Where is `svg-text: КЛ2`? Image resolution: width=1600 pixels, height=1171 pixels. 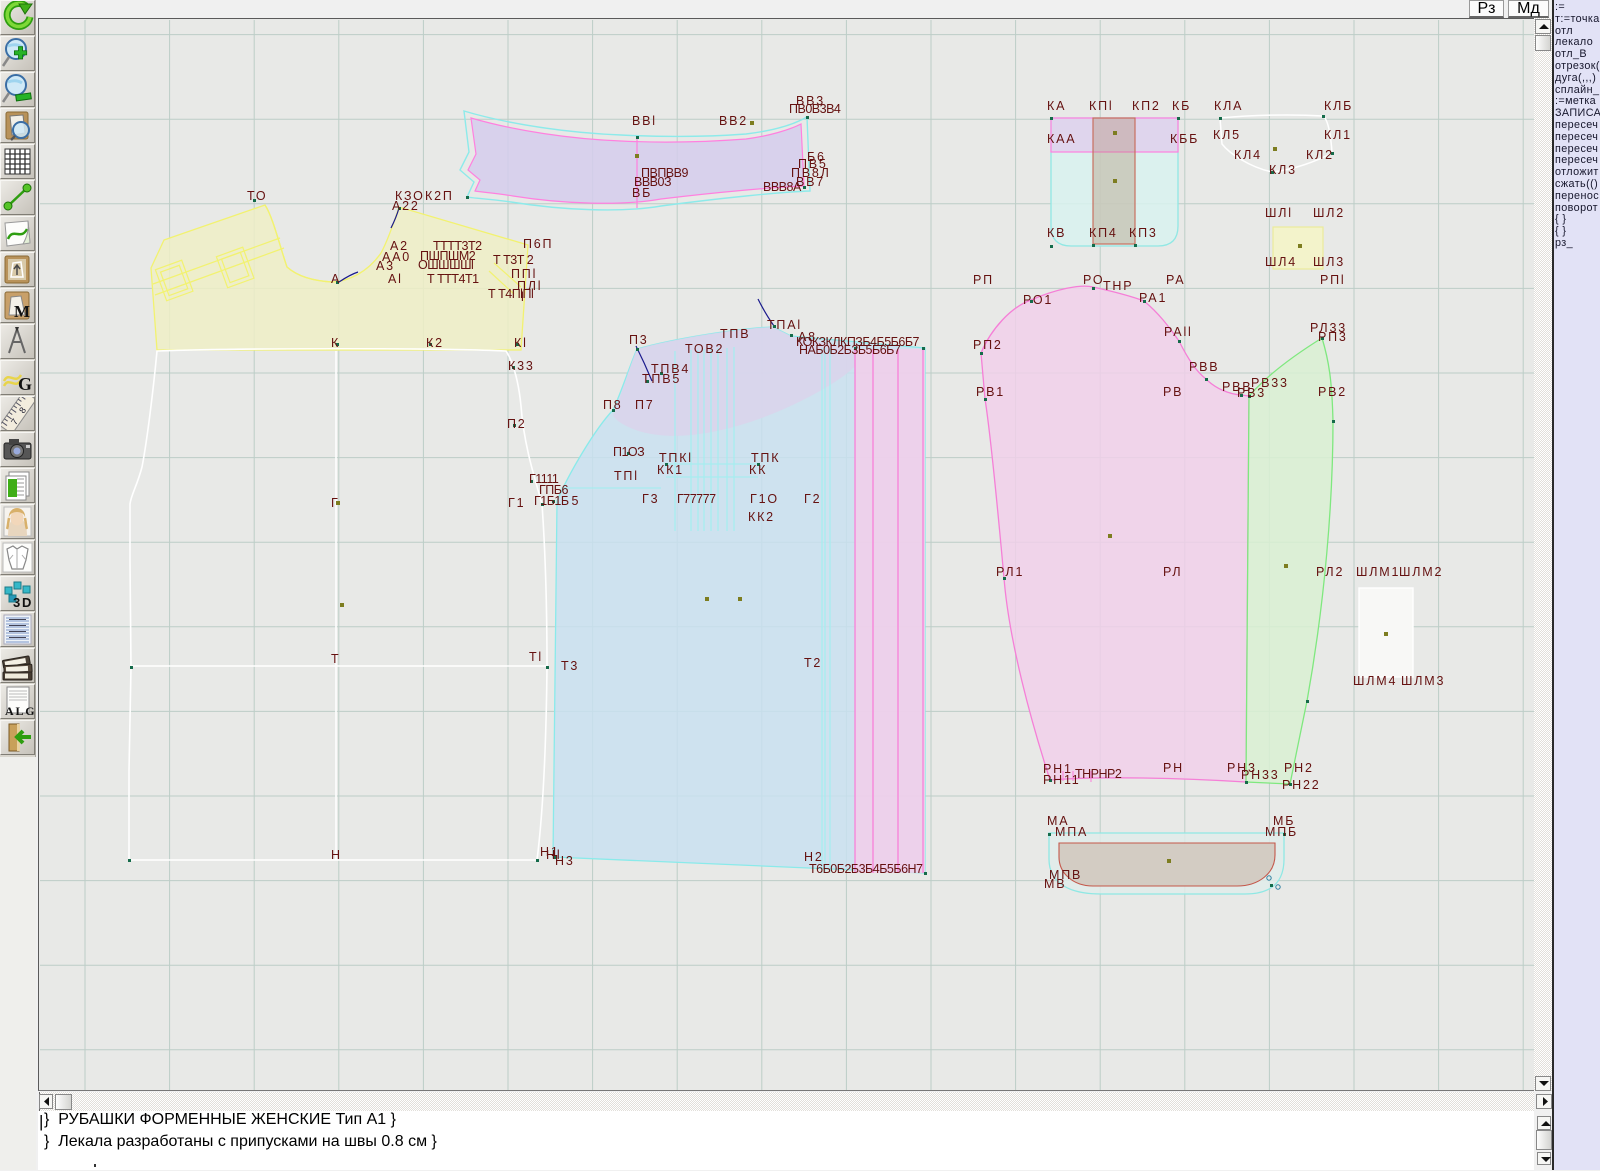
svg-text: КЛ2 is located at coordinates (1320, 155).